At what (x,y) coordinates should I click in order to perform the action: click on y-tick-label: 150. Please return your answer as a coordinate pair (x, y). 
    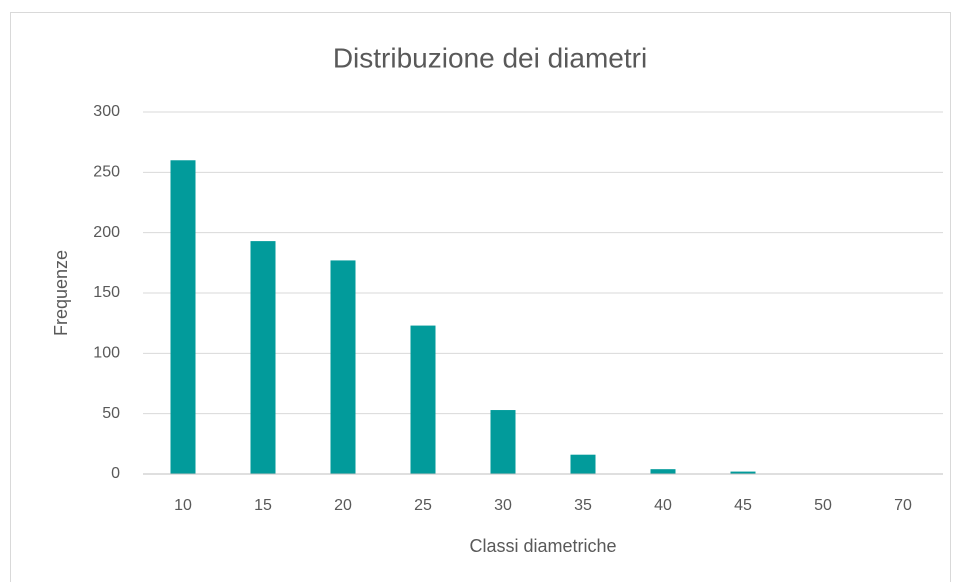
    Looking at the image, I should click on (106, 292).